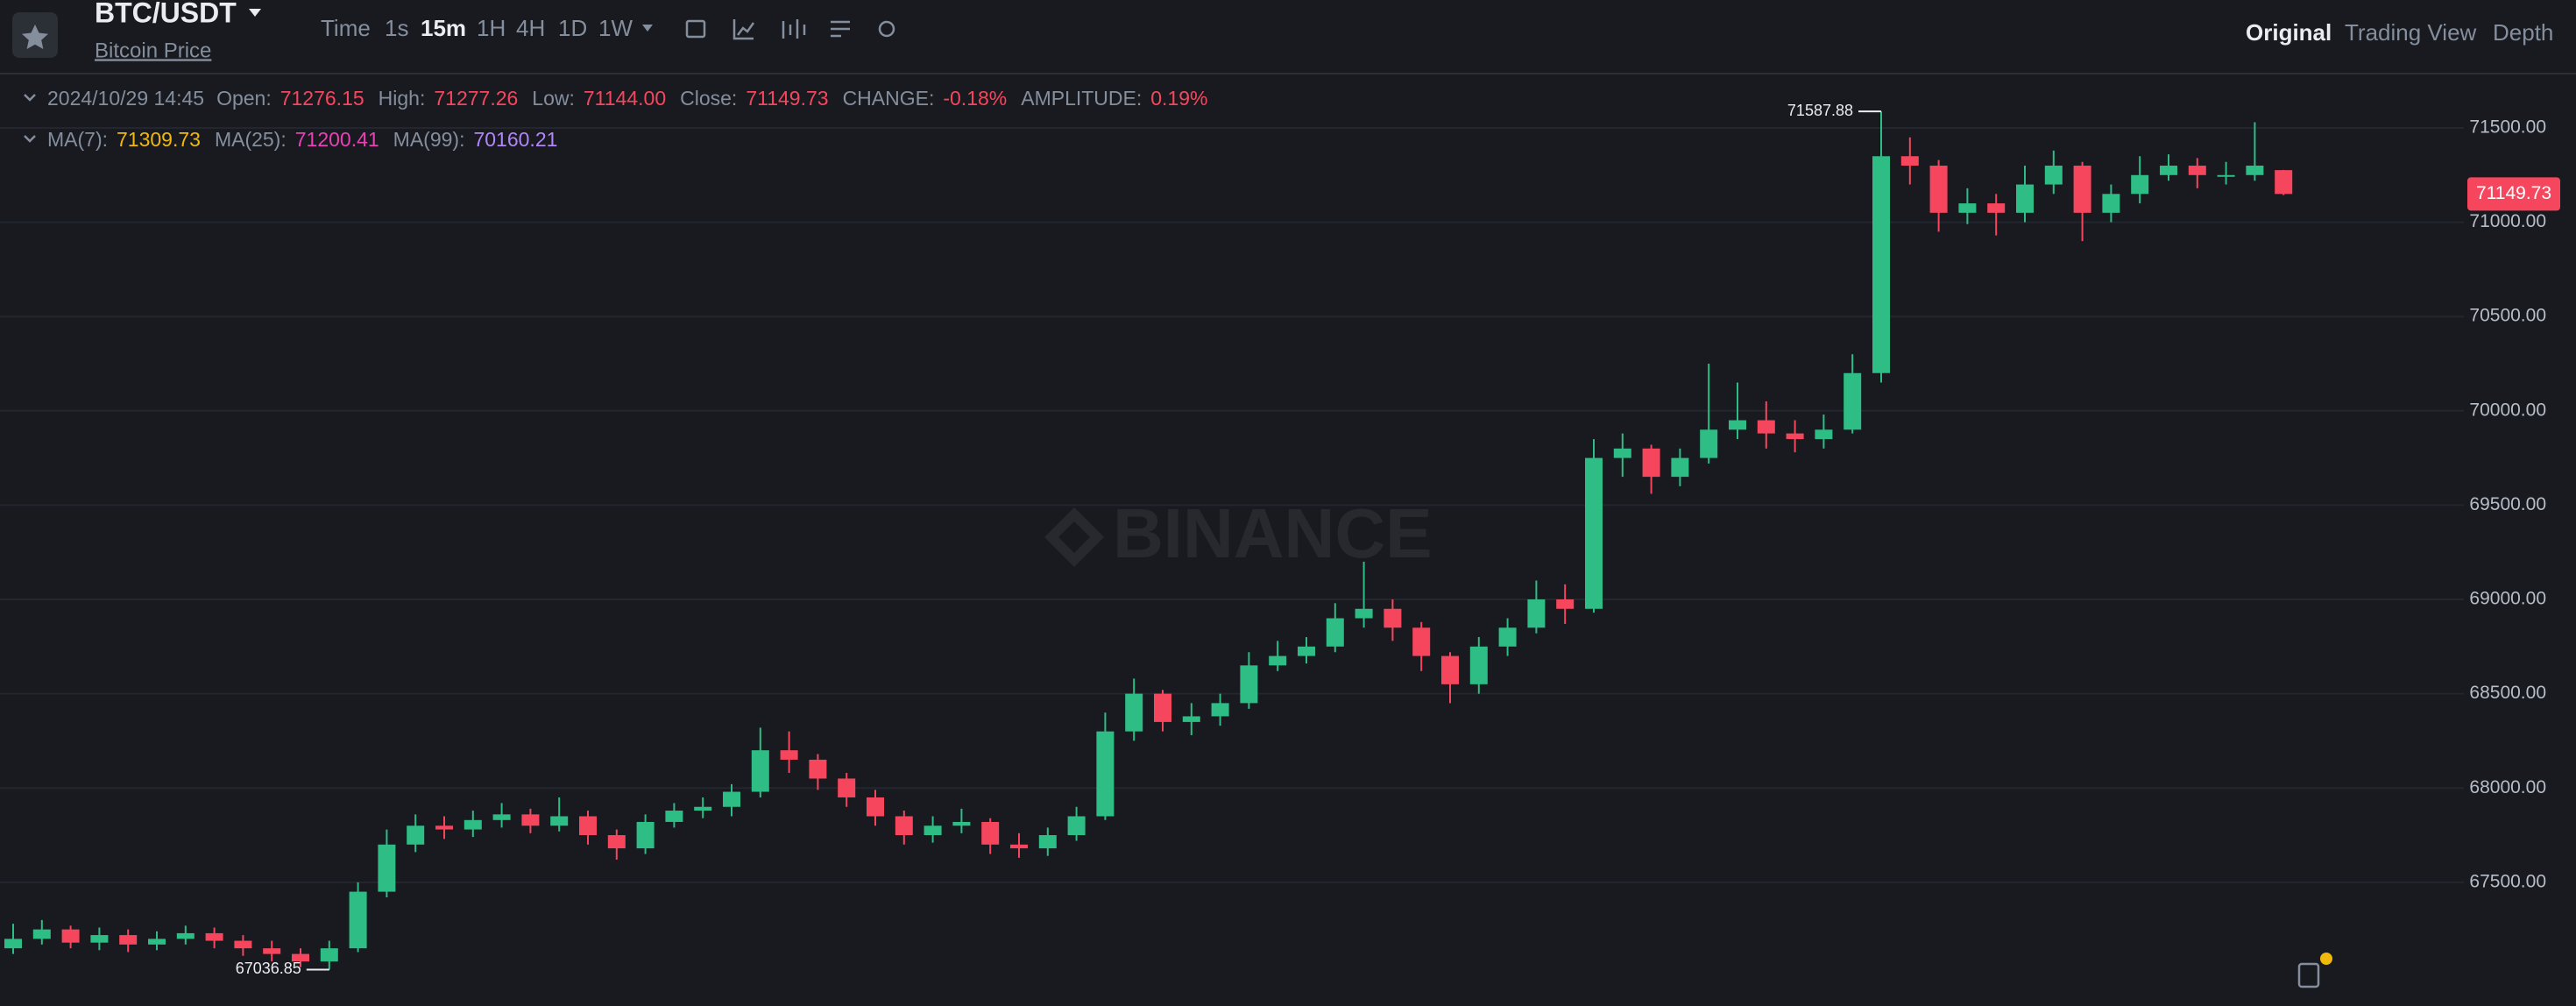 This screenshot has width=2576, height=1006. Describe the element at coordinates (491, 28) in the screenshot. I see `interval-button: 1H` at that location.